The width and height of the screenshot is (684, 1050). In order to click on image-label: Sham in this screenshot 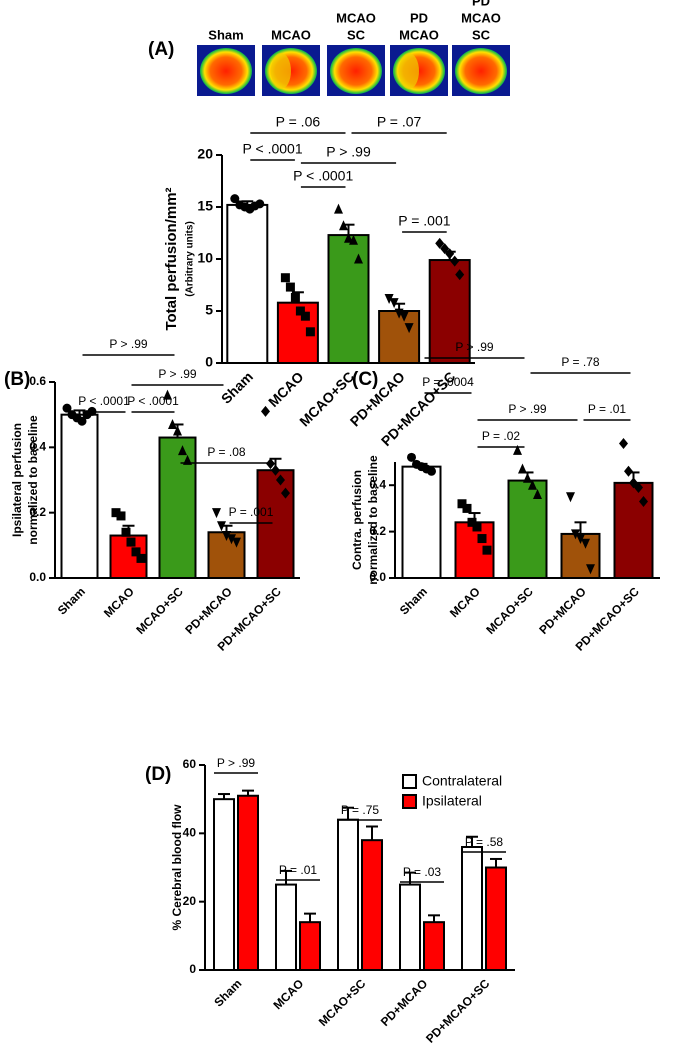, I will do `click(225, 34)`.